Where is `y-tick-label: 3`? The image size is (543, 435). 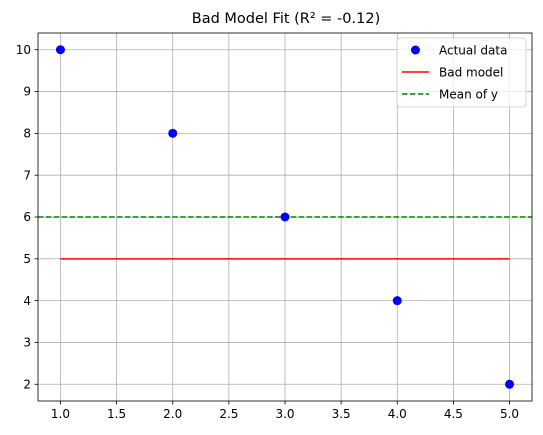
y-tick-label: 3 is located at coordinates (27, 343).